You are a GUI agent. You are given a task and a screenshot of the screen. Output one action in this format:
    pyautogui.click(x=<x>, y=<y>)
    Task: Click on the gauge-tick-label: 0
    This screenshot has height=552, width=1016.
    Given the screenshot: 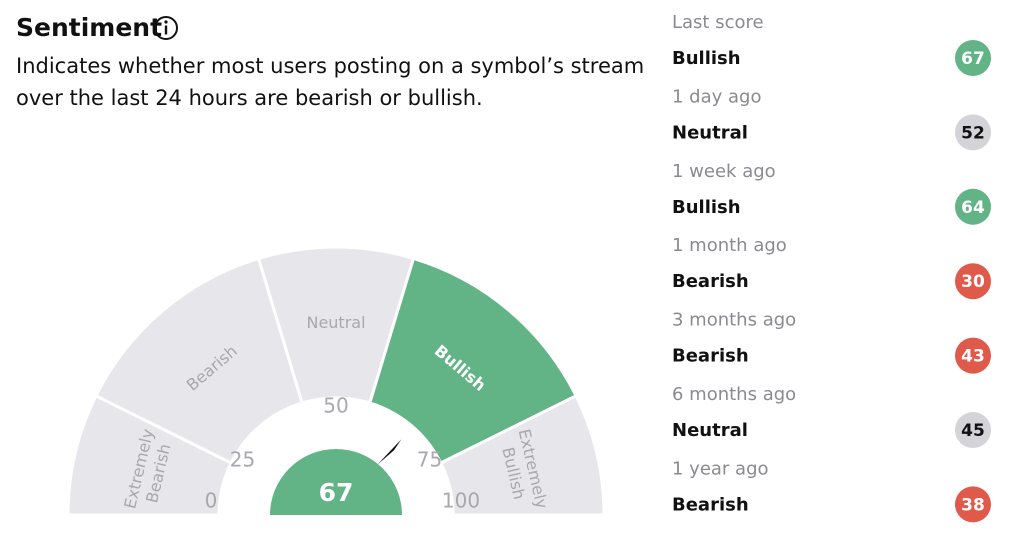 What is the action you would take?
    pyautogui.click(x=211, y=501)
    